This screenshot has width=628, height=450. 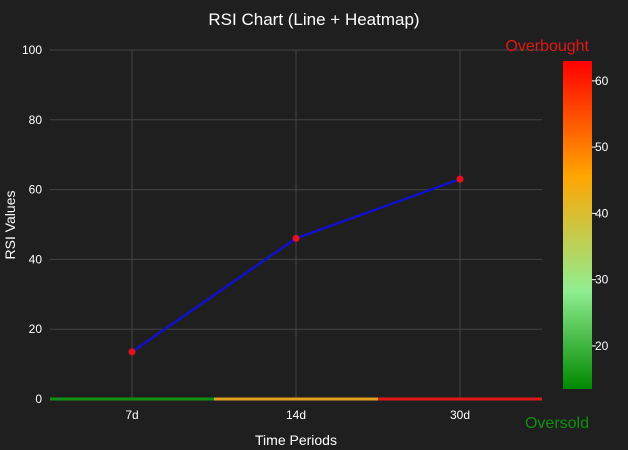 I want to click on heatmap-cell-14d, so click(x=296, y=399).